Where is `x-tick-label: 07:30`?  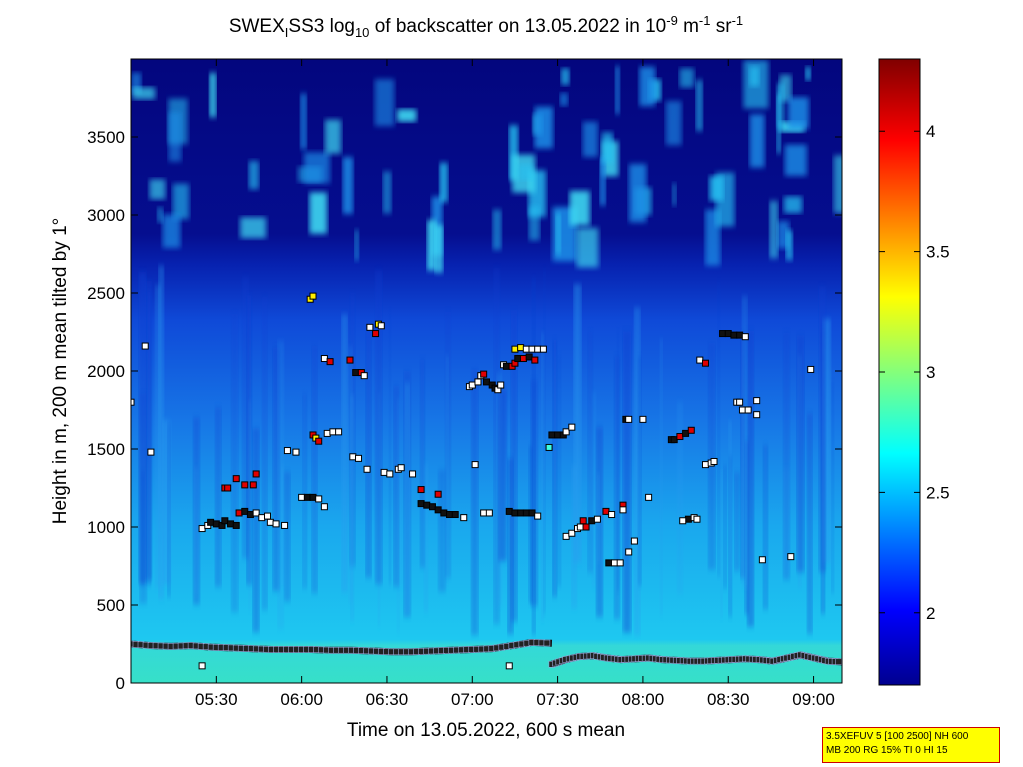
x-tick-label: 07:30 is located at coordinates (557, 699).